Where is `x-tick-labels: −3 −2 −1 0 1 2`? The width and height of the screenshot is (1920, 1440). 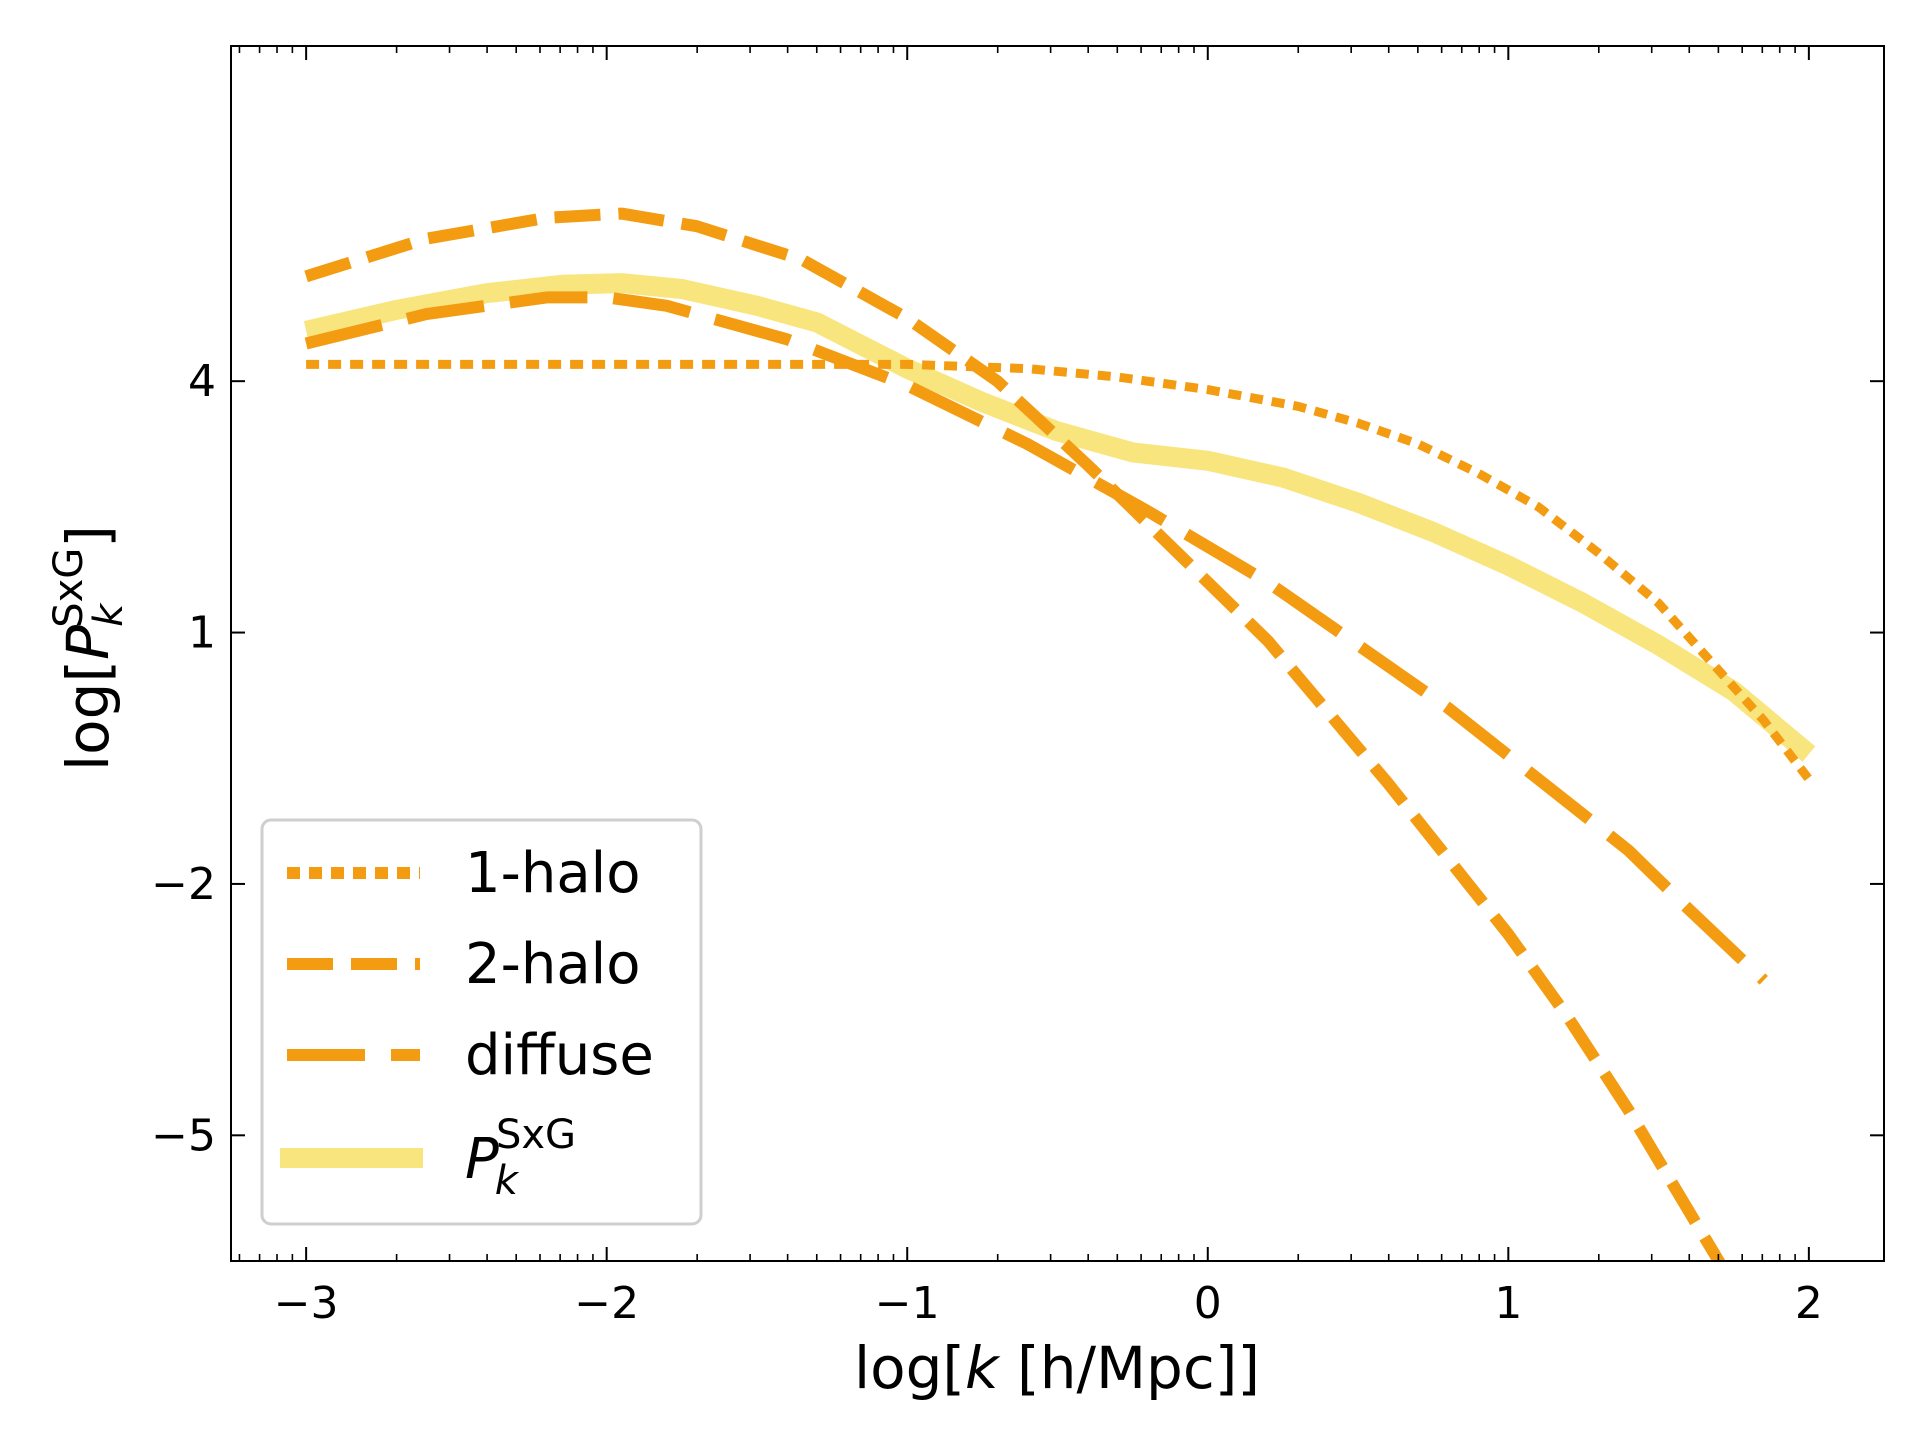 x-tick-labels: −3 −2 −1 0 1 2 is located at coordinates (1048, 1303).